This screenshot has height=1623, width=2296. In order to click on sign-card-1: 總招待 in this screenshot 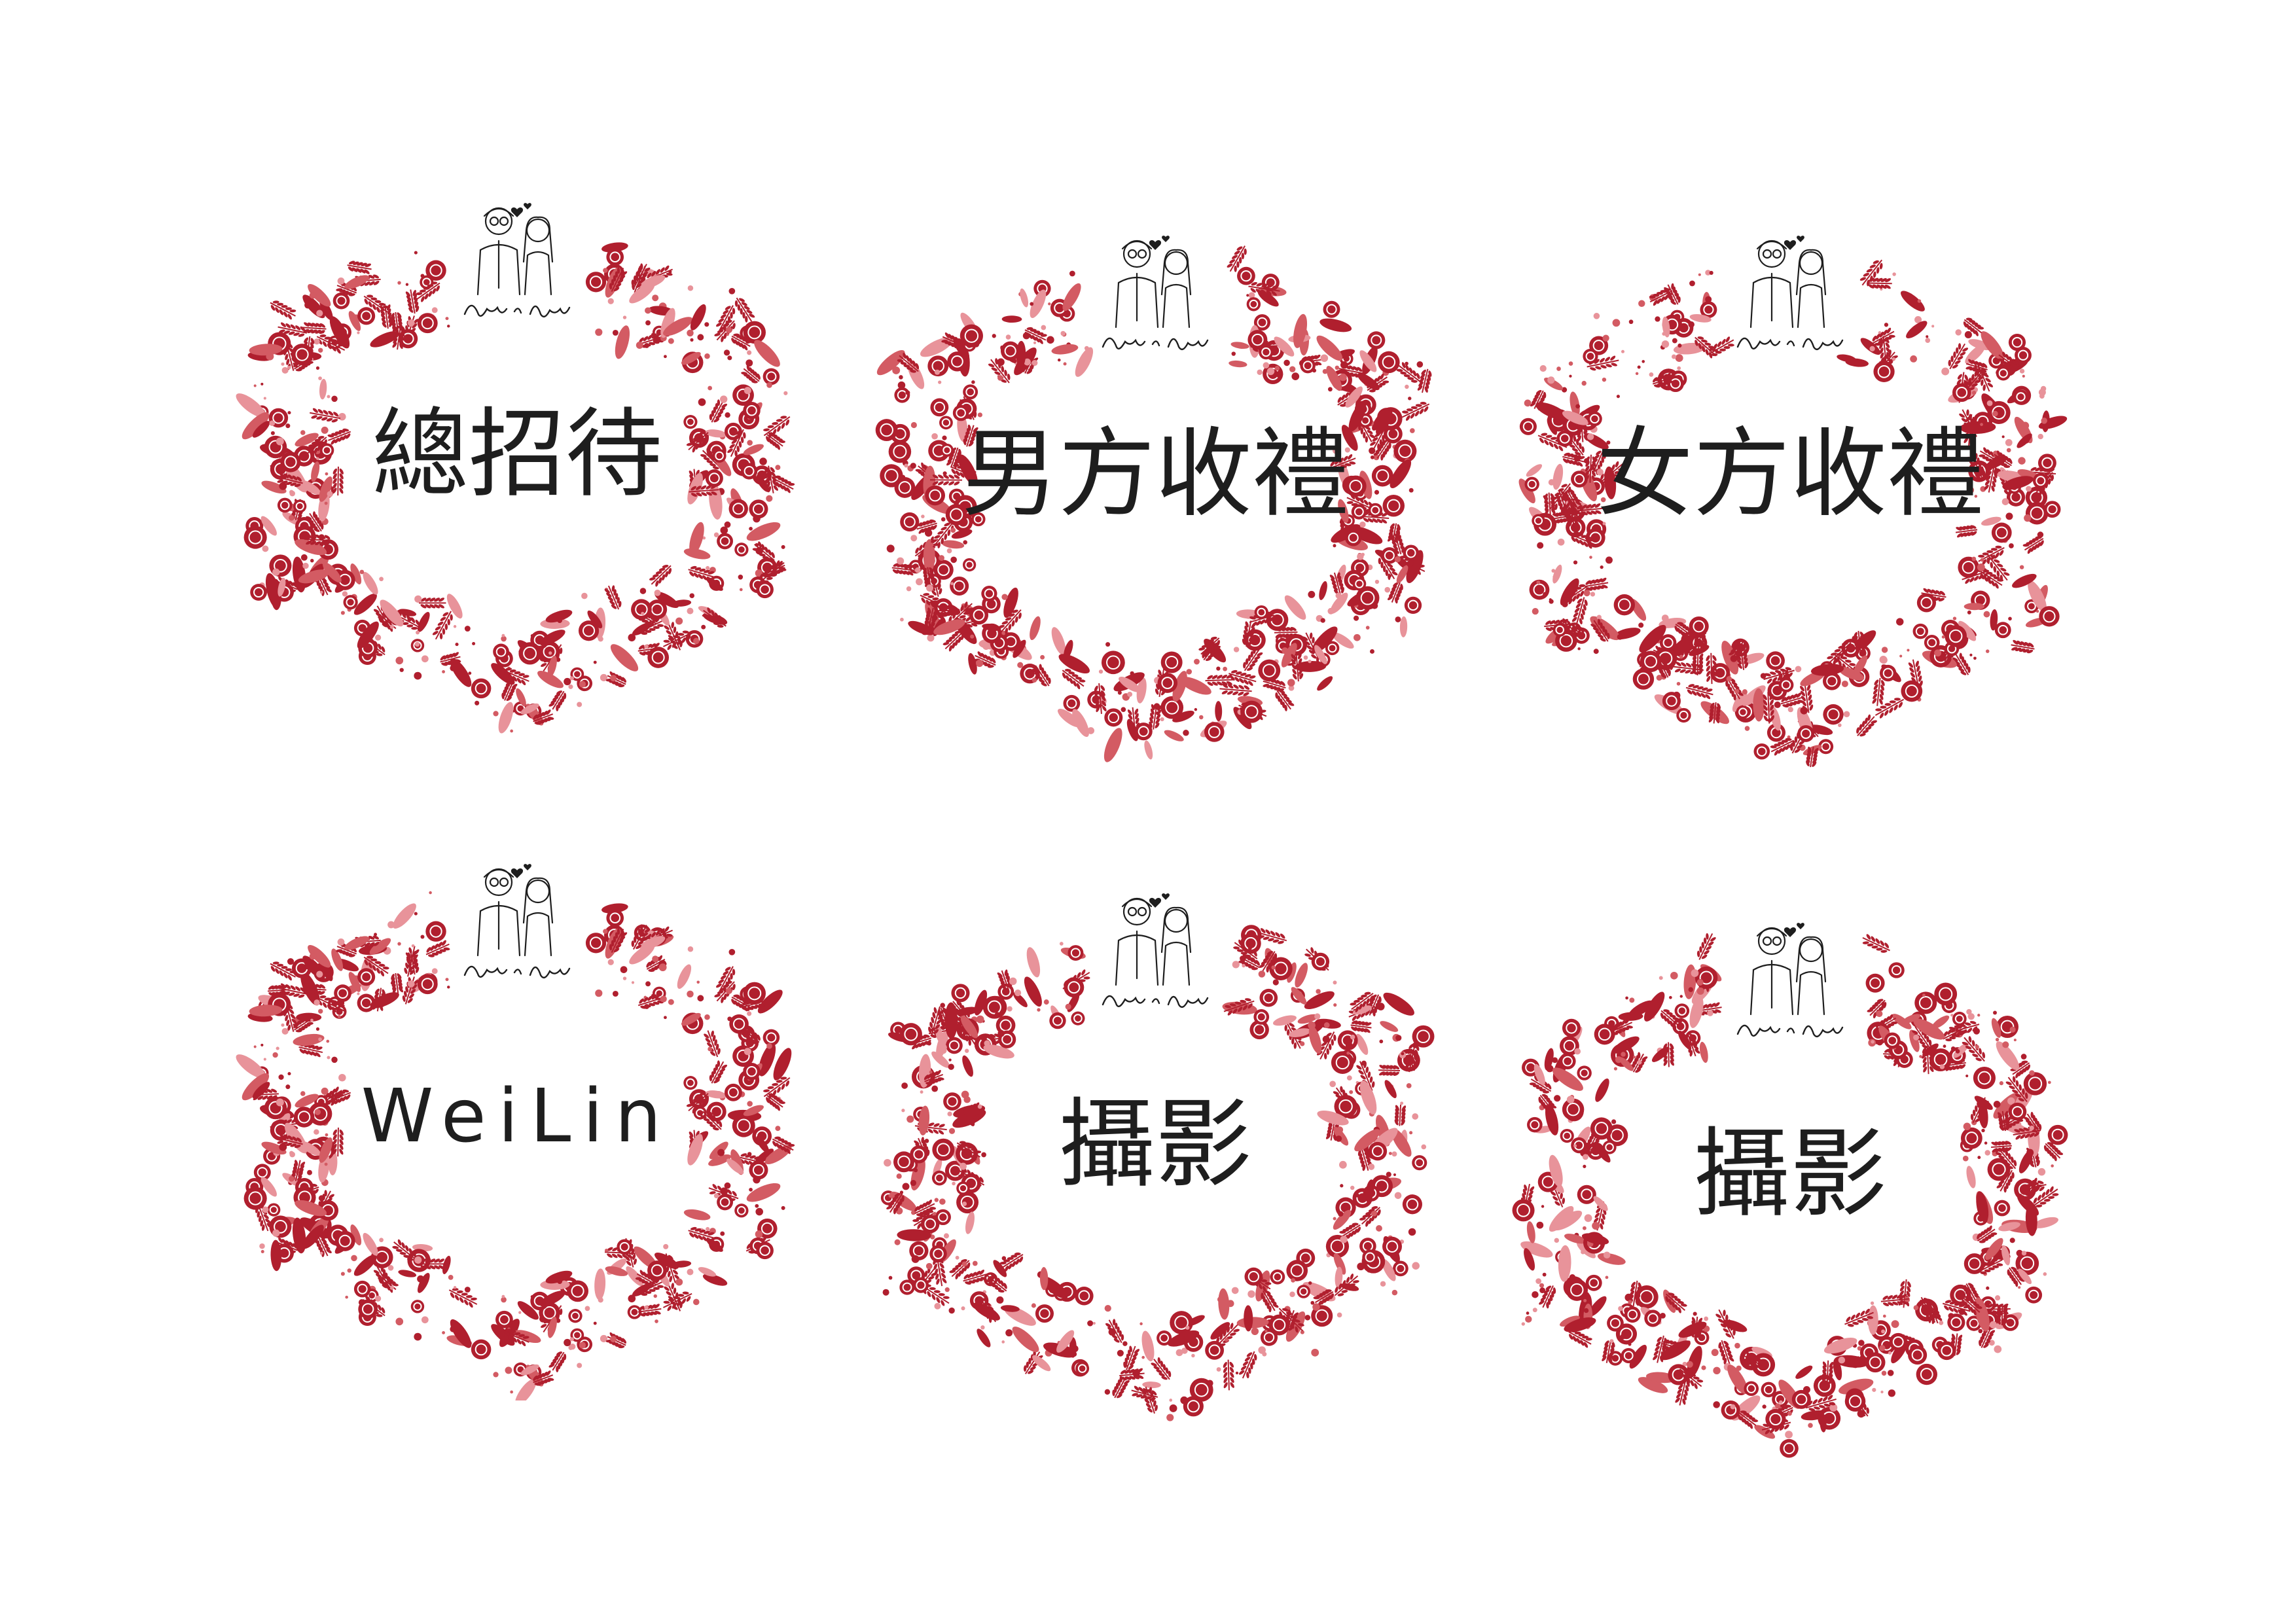, I will do `click(517, 458)`.